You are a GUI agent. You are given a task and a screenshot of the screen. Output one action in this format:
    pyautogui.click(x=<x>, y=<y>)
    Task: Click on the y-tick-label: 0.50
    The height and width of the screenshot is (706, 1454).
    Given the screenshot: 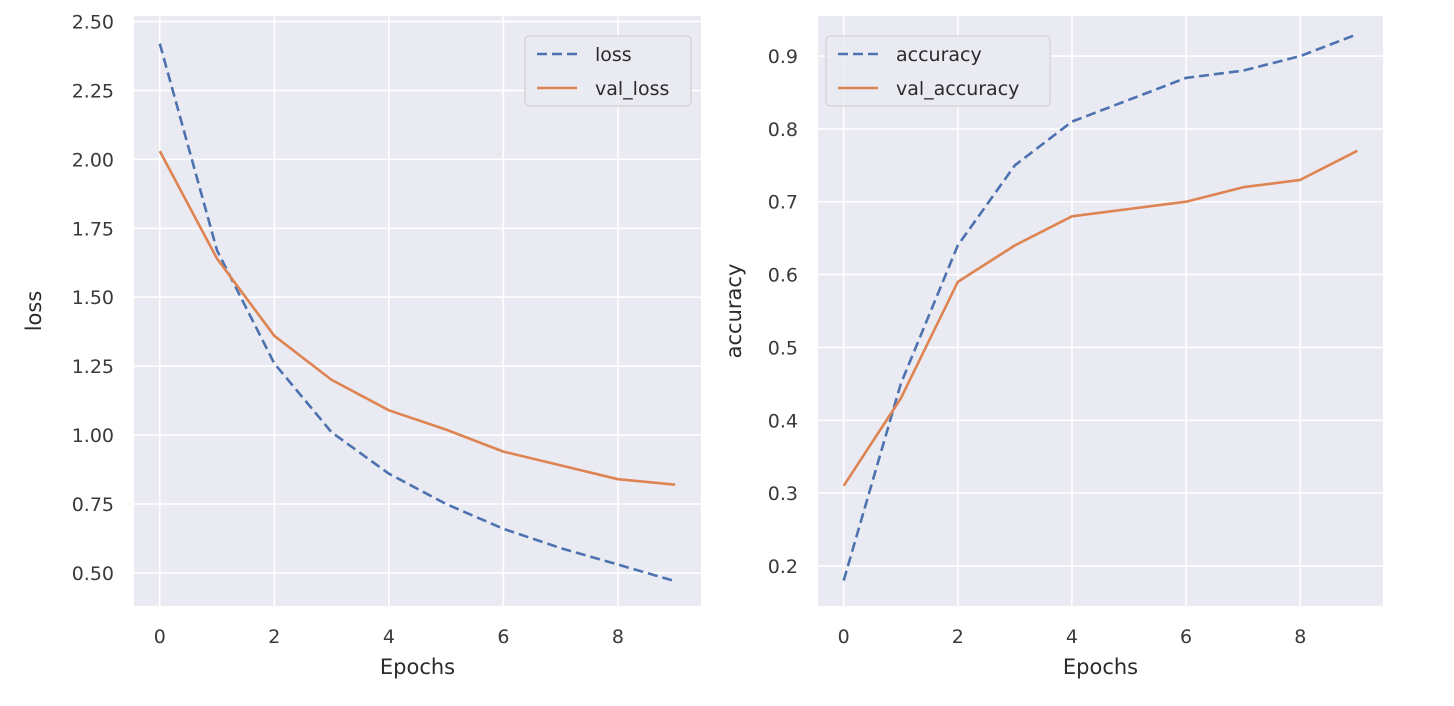 What is the action you would take?
    pyautogui.click(x=93, y=574)
    